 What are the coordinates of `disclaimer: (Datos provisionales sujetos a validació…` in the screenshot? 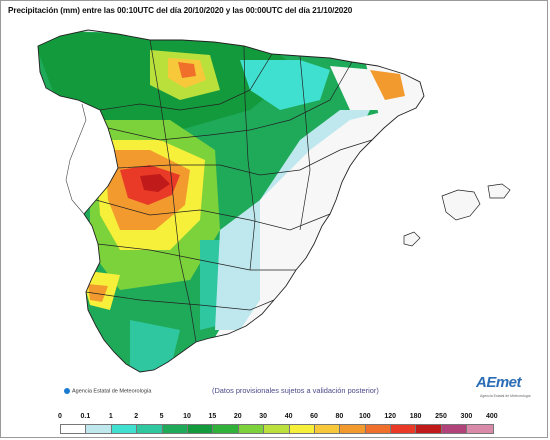 It's located at (295, 390).